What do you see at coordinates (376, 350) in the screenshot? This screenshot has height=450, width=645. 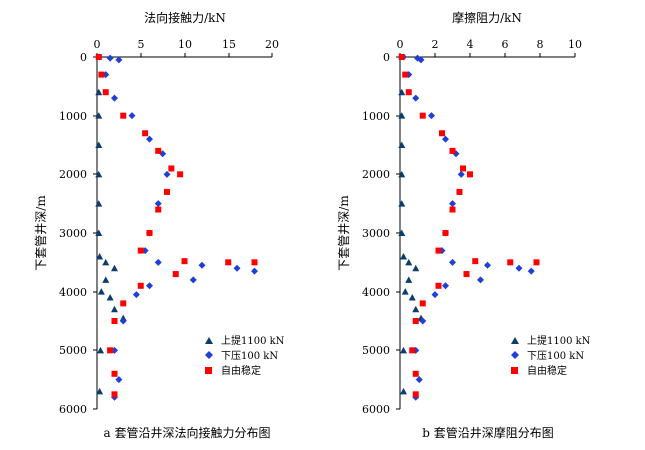 I see `panel-b-ytick-5: 5000` at bounding box center [376, 350].